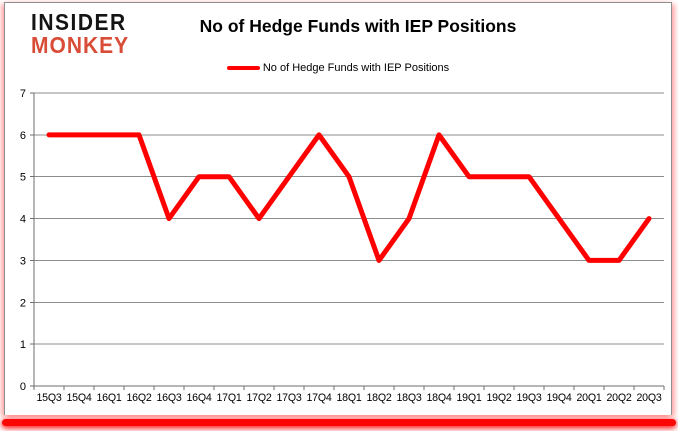 This screenshot has height=431, width=678. Describe the element at coordinates (558, 398) in the screenshot. I see `x-tick-label: 19Q4` at that location.